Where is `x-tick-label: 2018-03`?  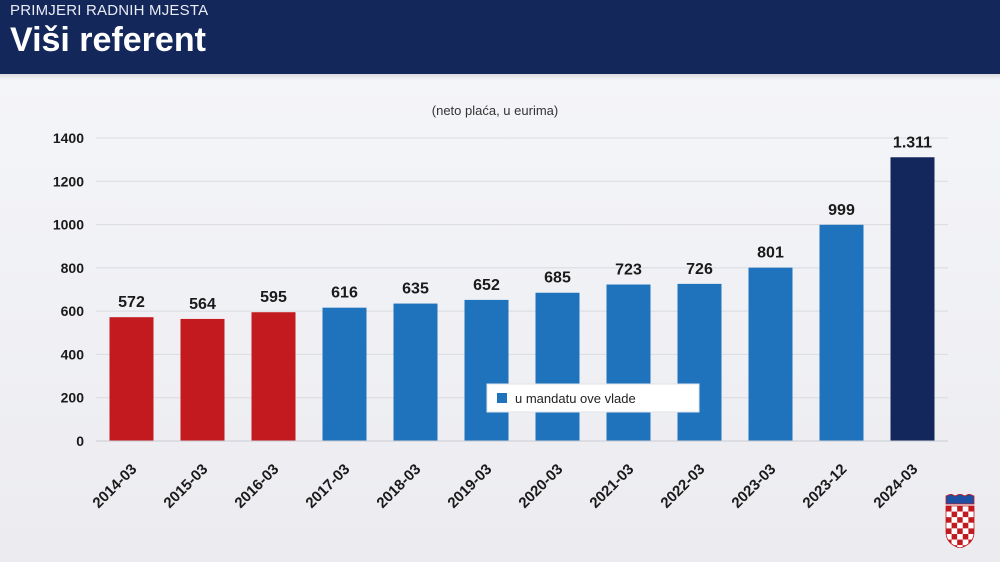 x-tick-label: 2018-03 is located at coordinates (398, 486).